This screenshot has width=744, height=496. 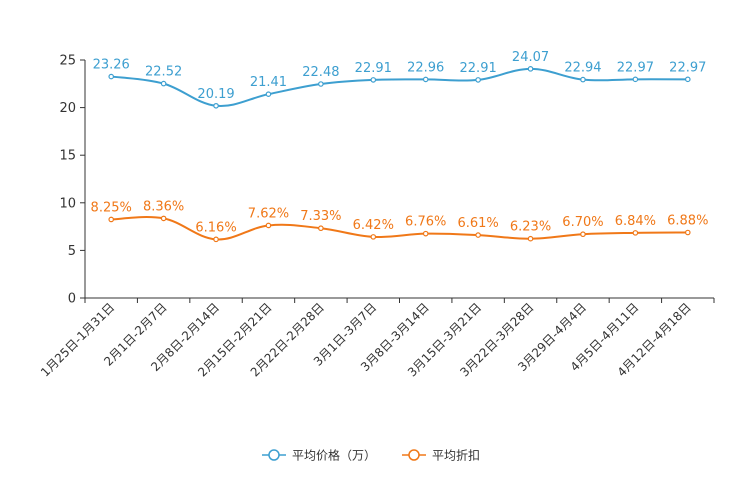 I want to click on y-ticks: 0 5 10 15 20 25, so click(x=72, y=180).